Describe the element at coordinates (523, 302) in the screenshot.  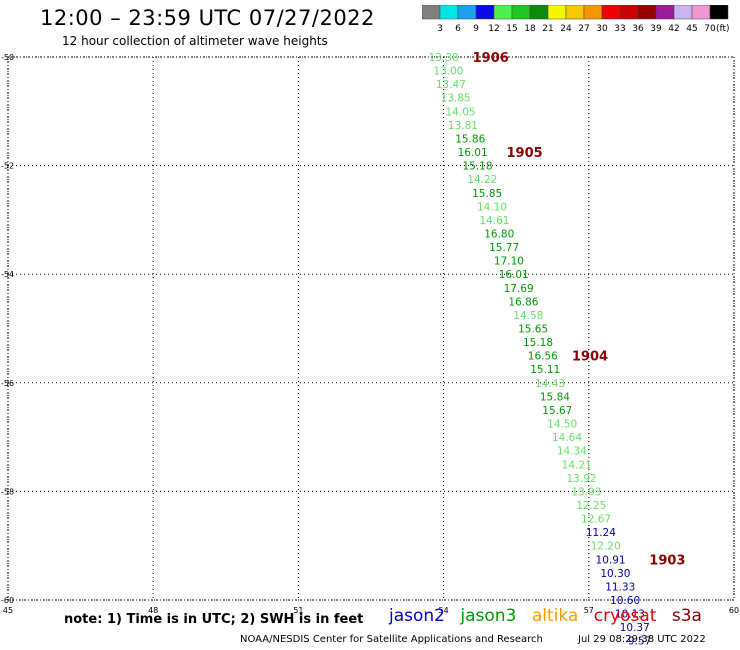
I see `swh-value-label: 16.86` at that location.